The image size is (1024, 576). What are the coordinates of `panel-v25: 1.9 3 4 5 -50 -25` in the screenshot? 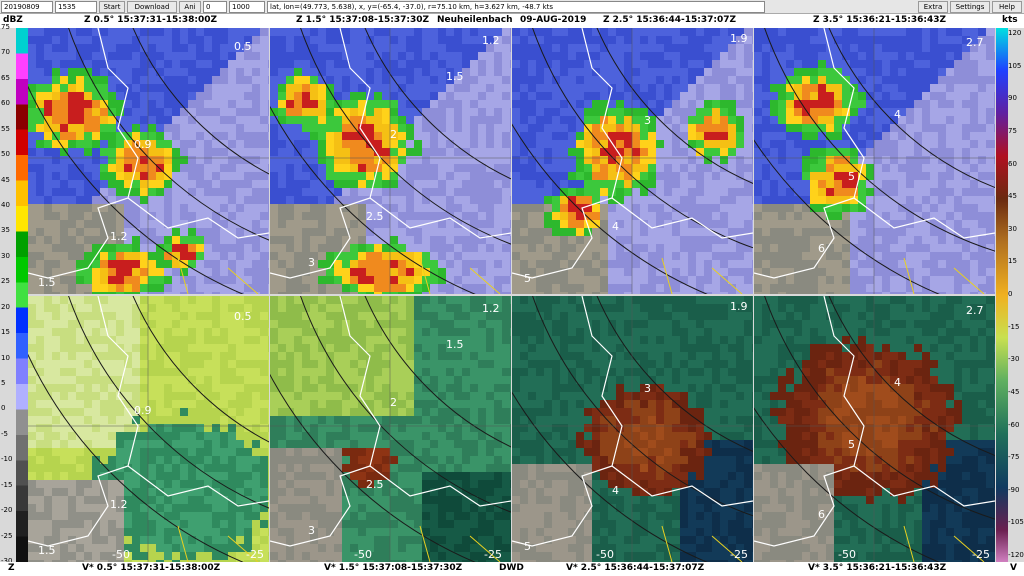 It's located at (632, 429).